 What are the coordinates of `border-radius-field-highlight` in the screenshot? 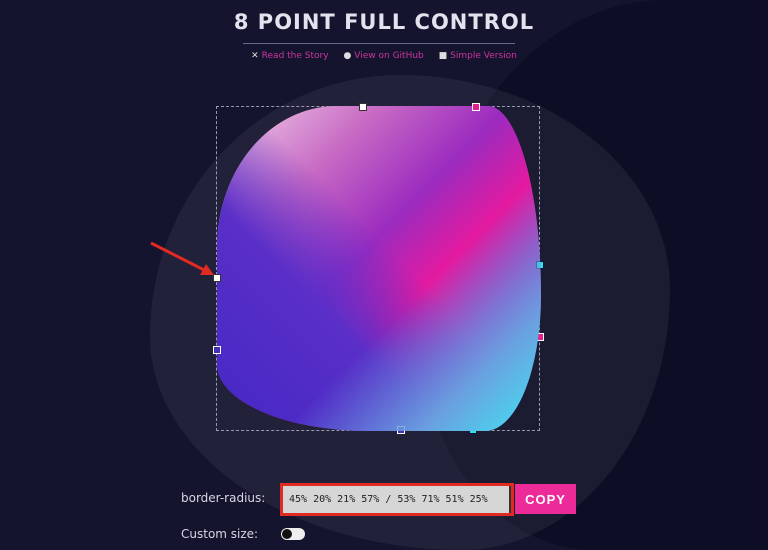 It's located at (397, 499).